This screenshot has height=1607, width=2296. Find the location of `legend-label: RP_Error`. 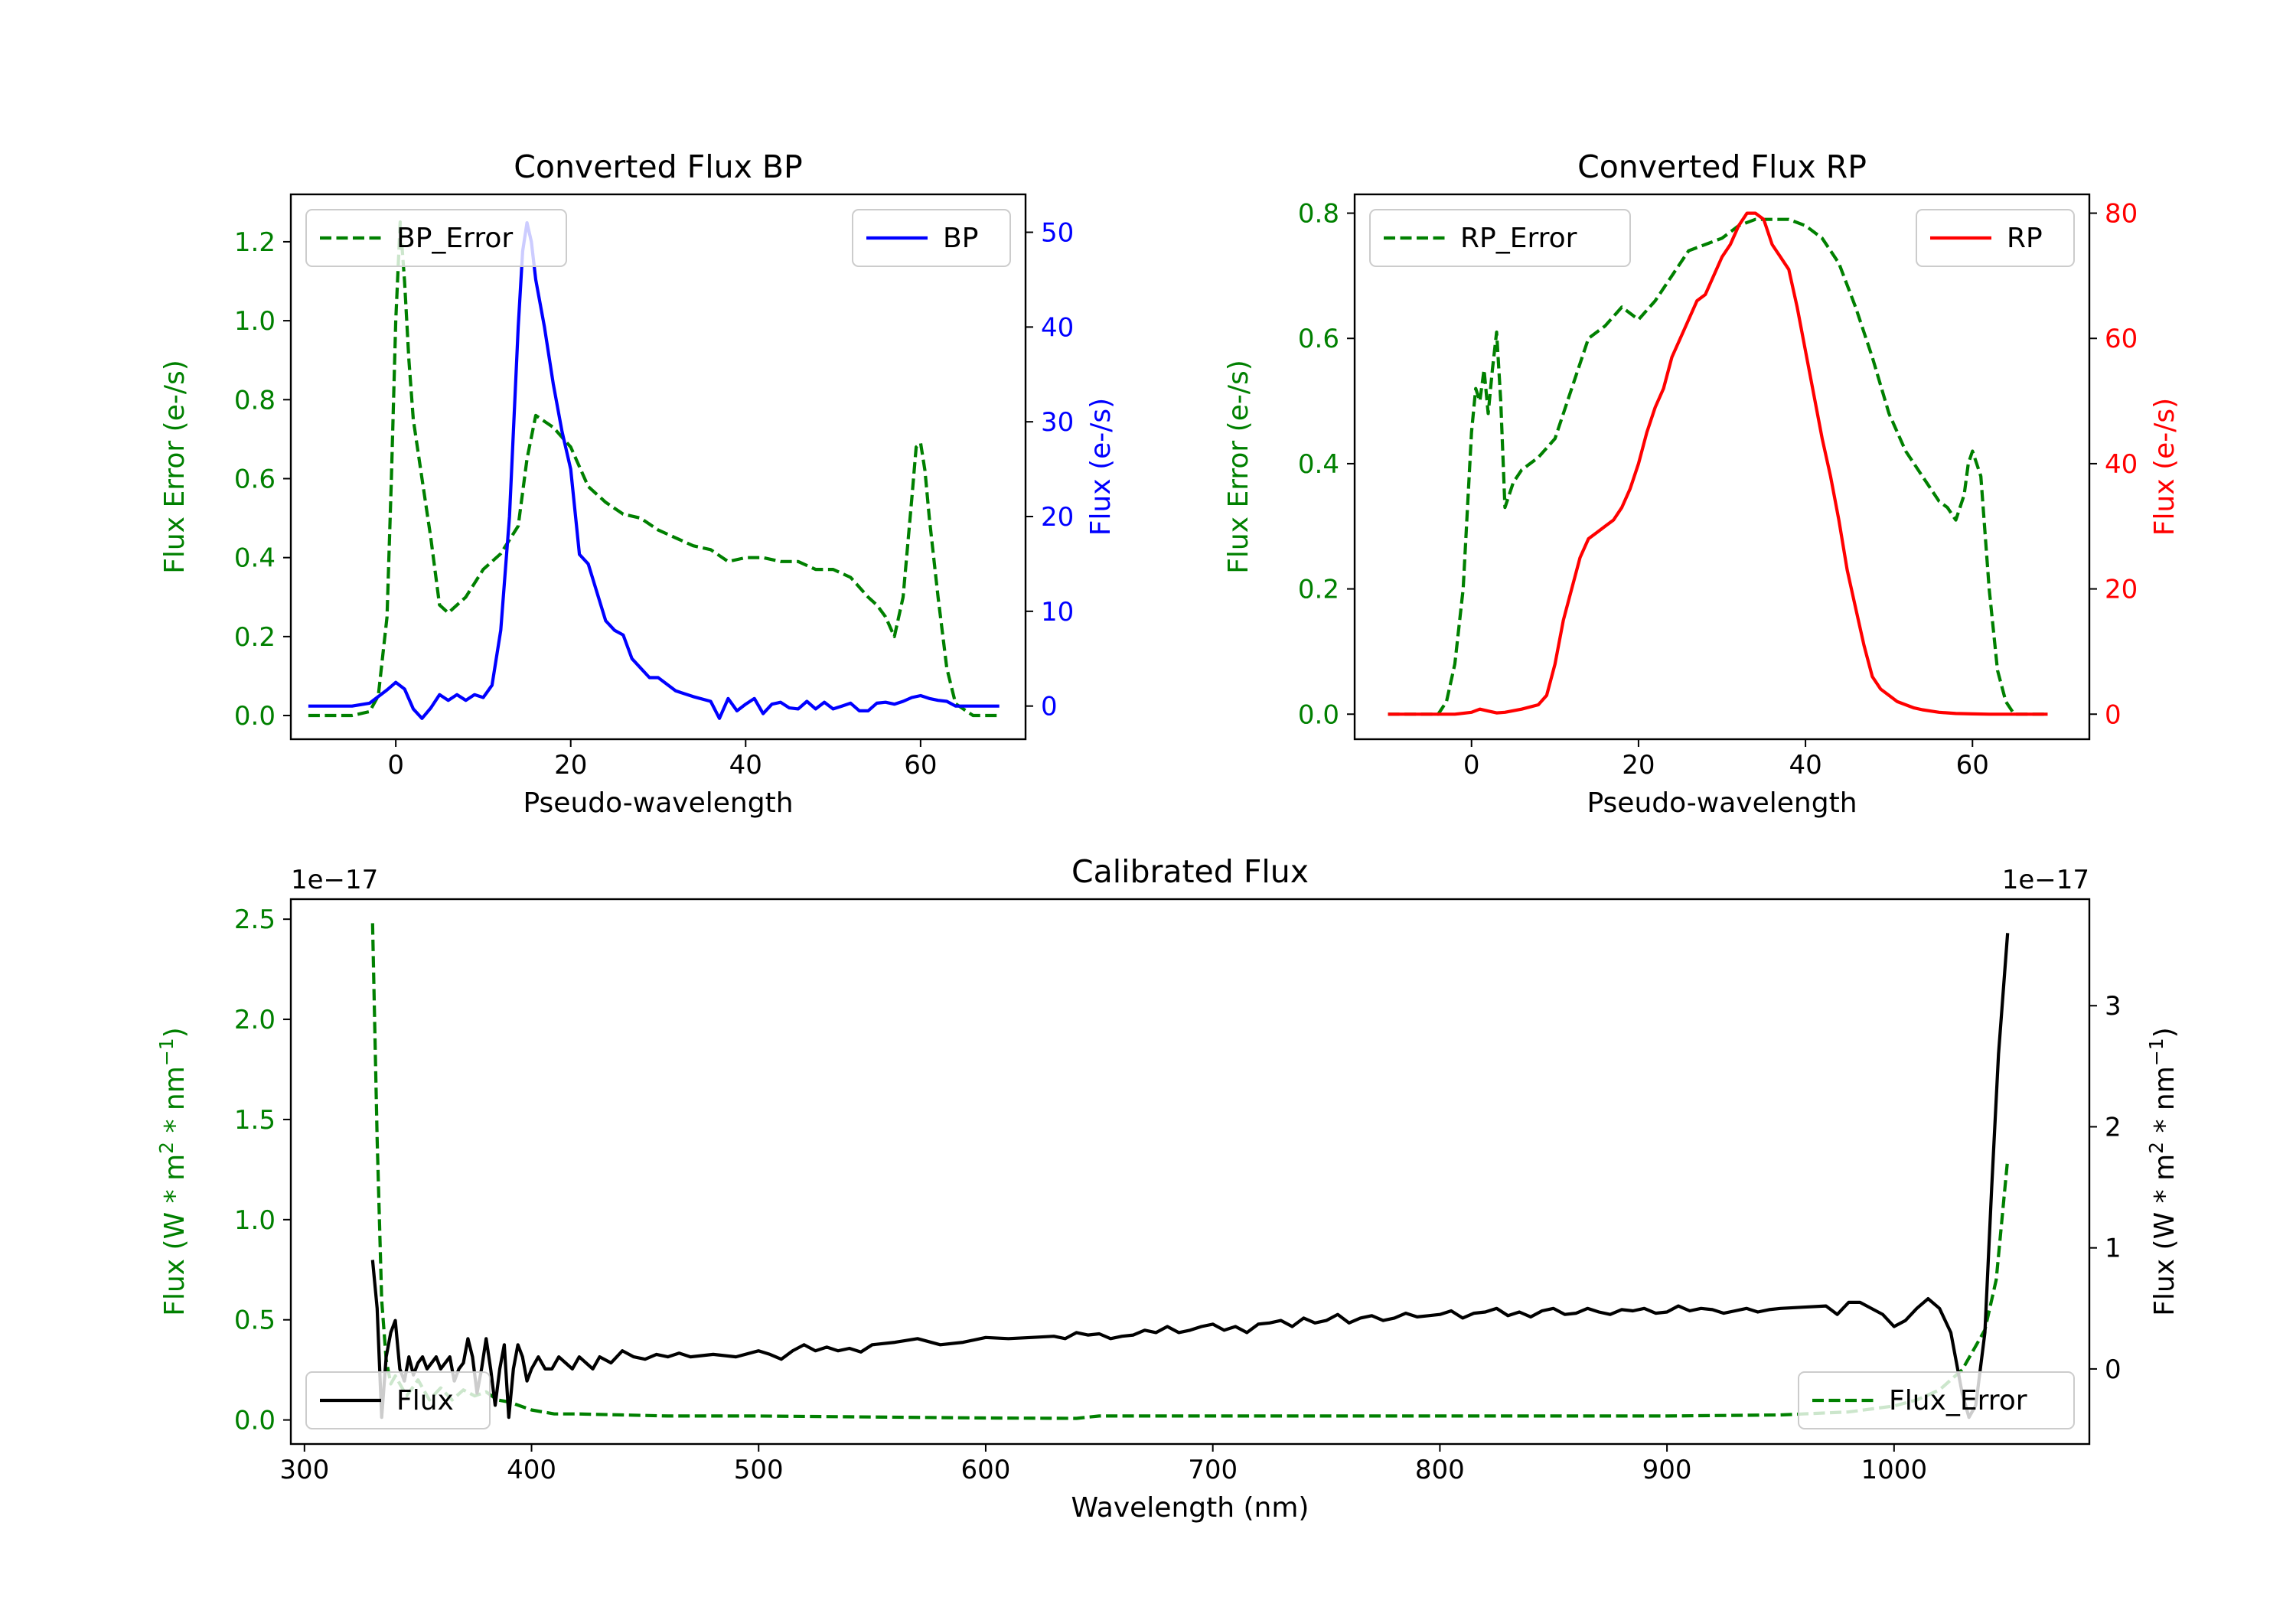

legend-label: RP_Error is located at coordinates (1518, 239).